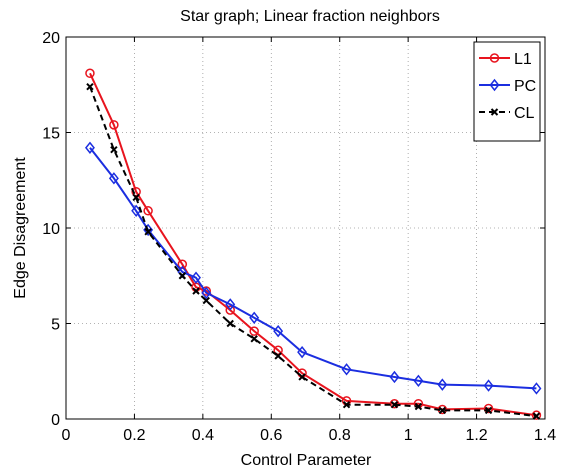  I want to click on legend-label: L1, so click(523, 59).